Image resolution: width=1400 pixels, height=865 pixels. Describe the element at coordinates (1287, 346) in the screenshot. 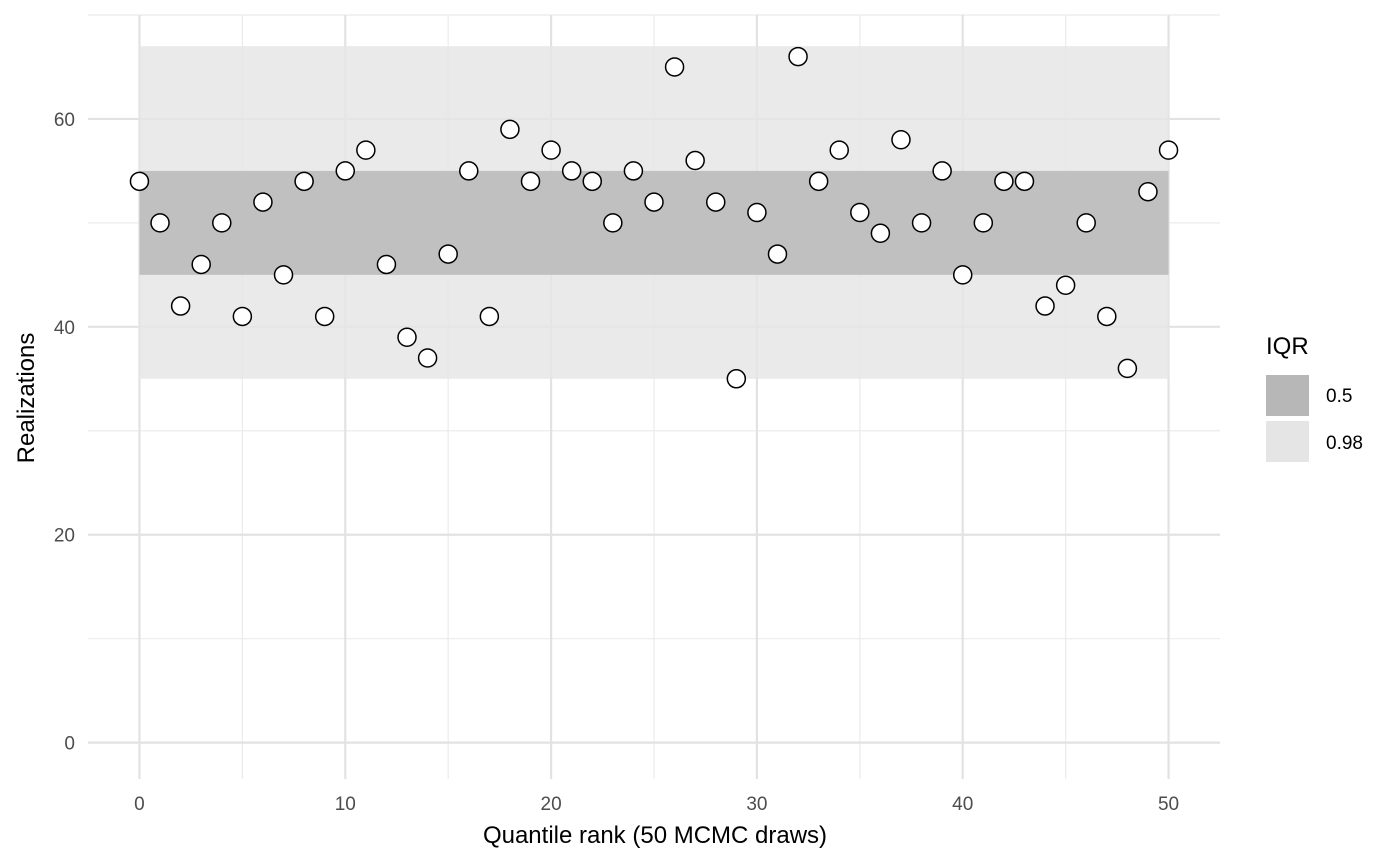

I see `legend-title: IQR` at that location.